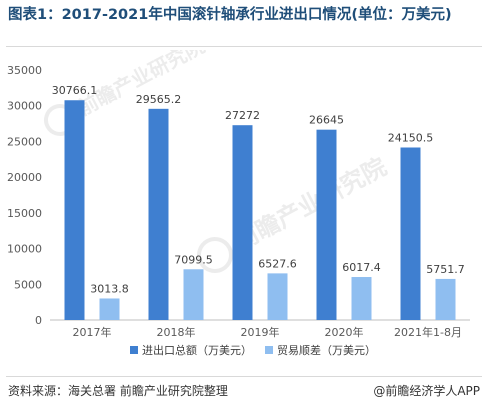  I want to click on legend: 进出口总额（万美元） 贸易顺差（万美元）, so click(253, 350).